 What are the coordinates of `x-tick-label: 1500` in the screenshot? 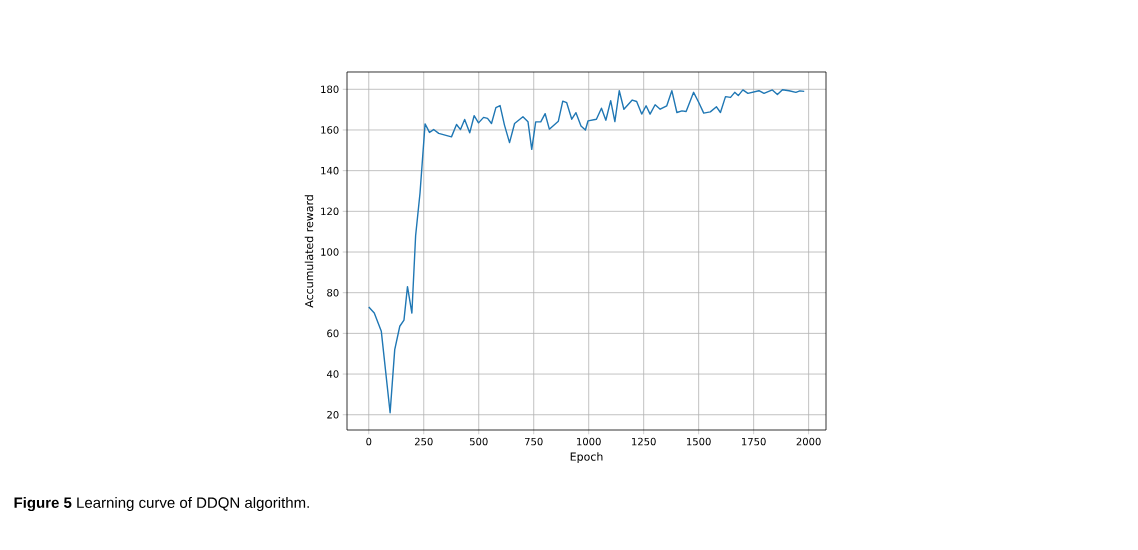 It's located at (699, 441).